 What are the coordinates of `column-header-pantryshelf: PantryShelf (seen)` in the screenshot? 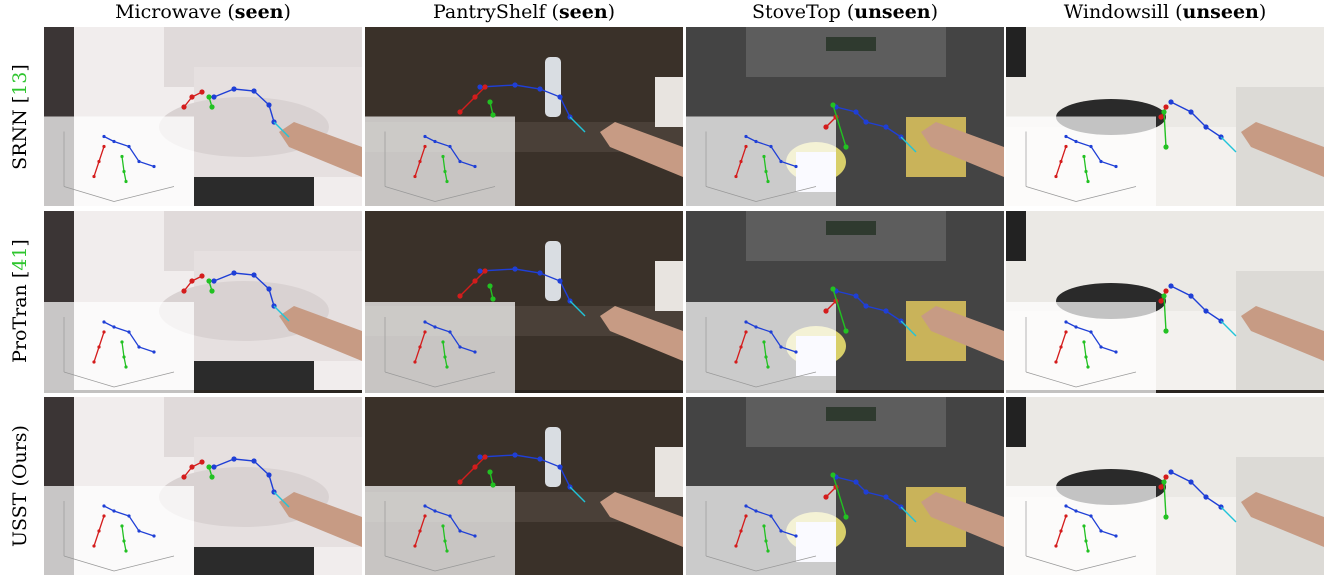 It's located at (524, 12).